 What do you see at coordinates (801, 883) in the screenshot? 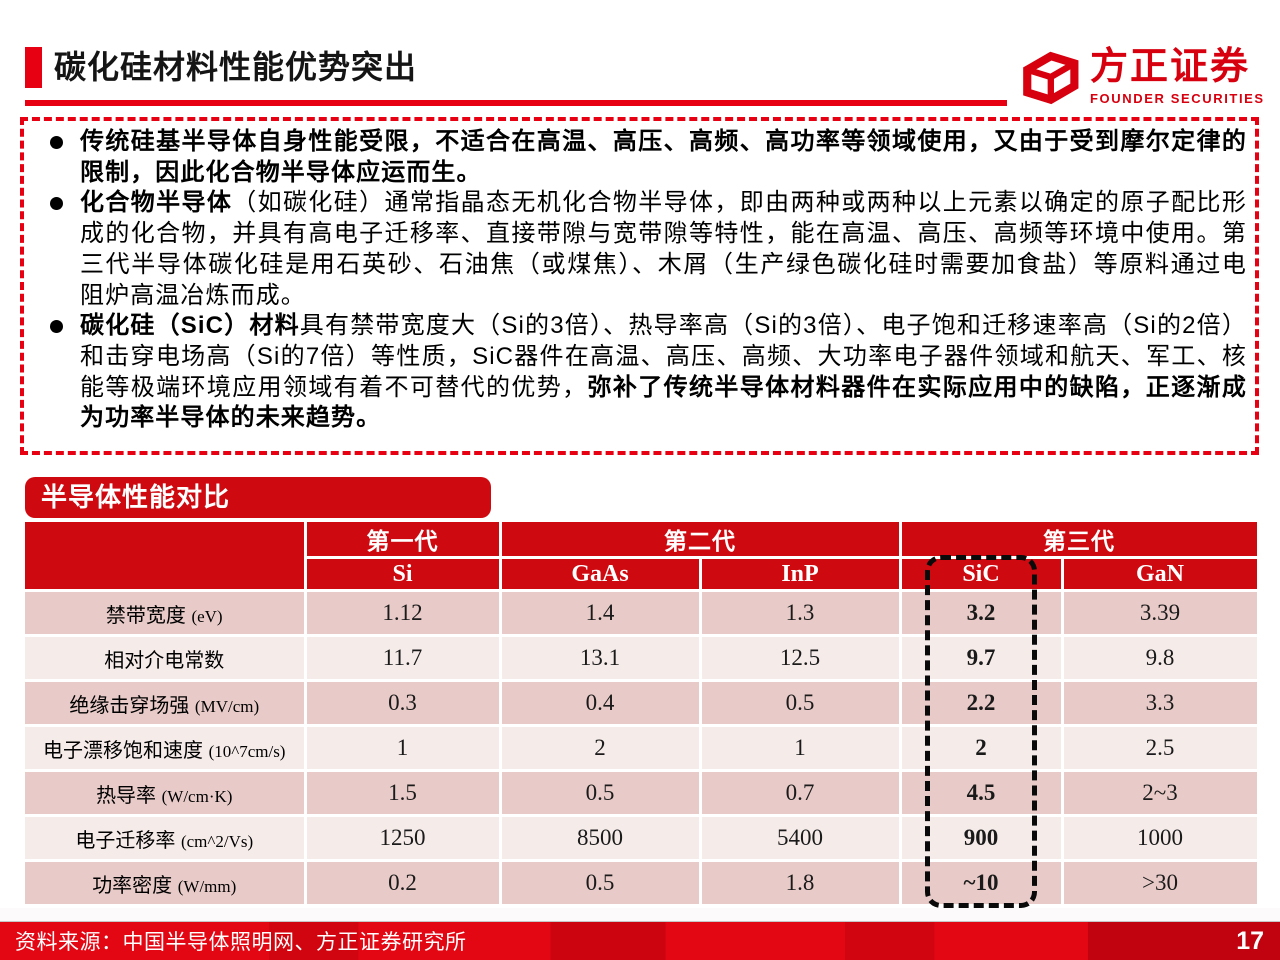
I see `value-cell-inp: 1.8` at bounding box center [801, 883].